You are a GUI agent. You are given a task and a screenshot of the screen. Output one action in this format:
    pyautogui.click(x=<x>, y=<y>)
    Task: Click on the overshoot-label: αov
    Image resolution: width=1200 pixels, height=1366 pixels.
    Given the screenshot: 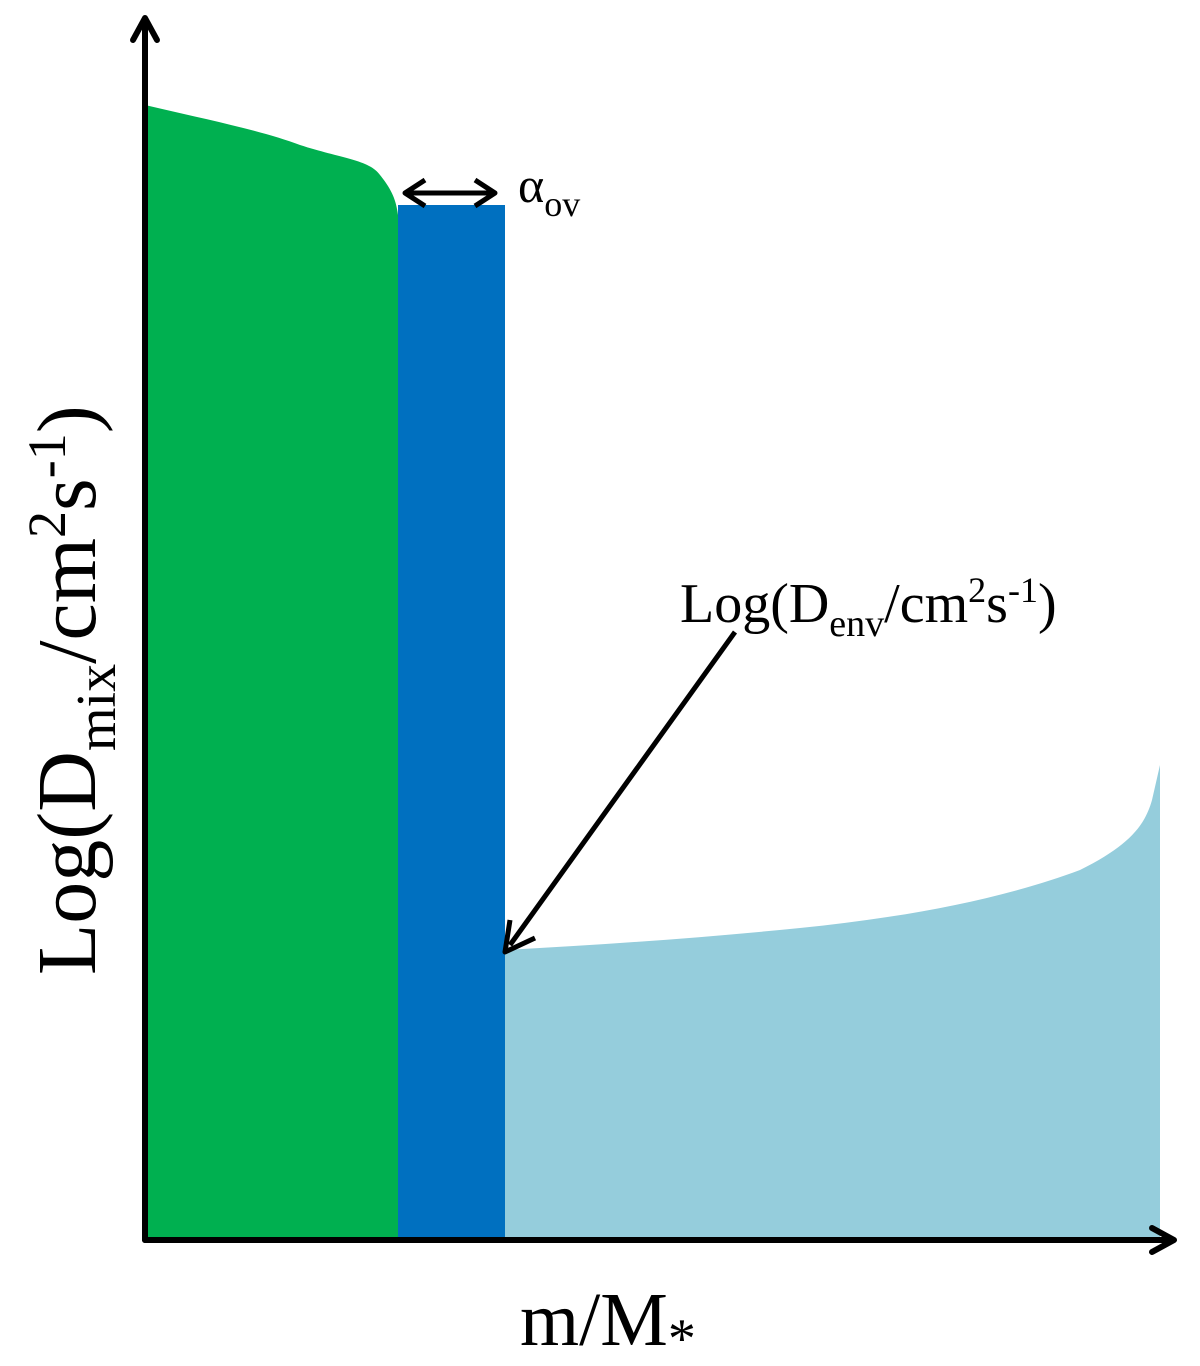 What is the action you would take?
    pyautogui.click(x=549, y=190)
    